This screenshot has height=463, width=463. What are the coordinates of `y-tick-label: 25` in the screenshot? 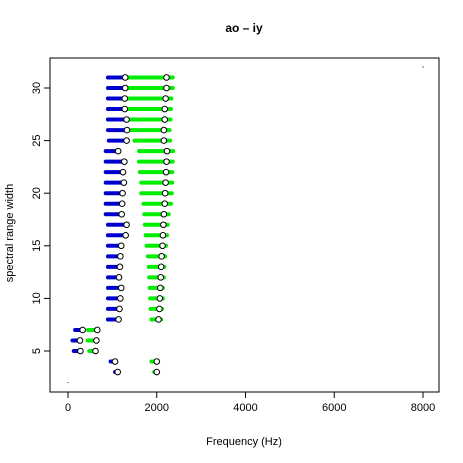 It's located at (37, 140).